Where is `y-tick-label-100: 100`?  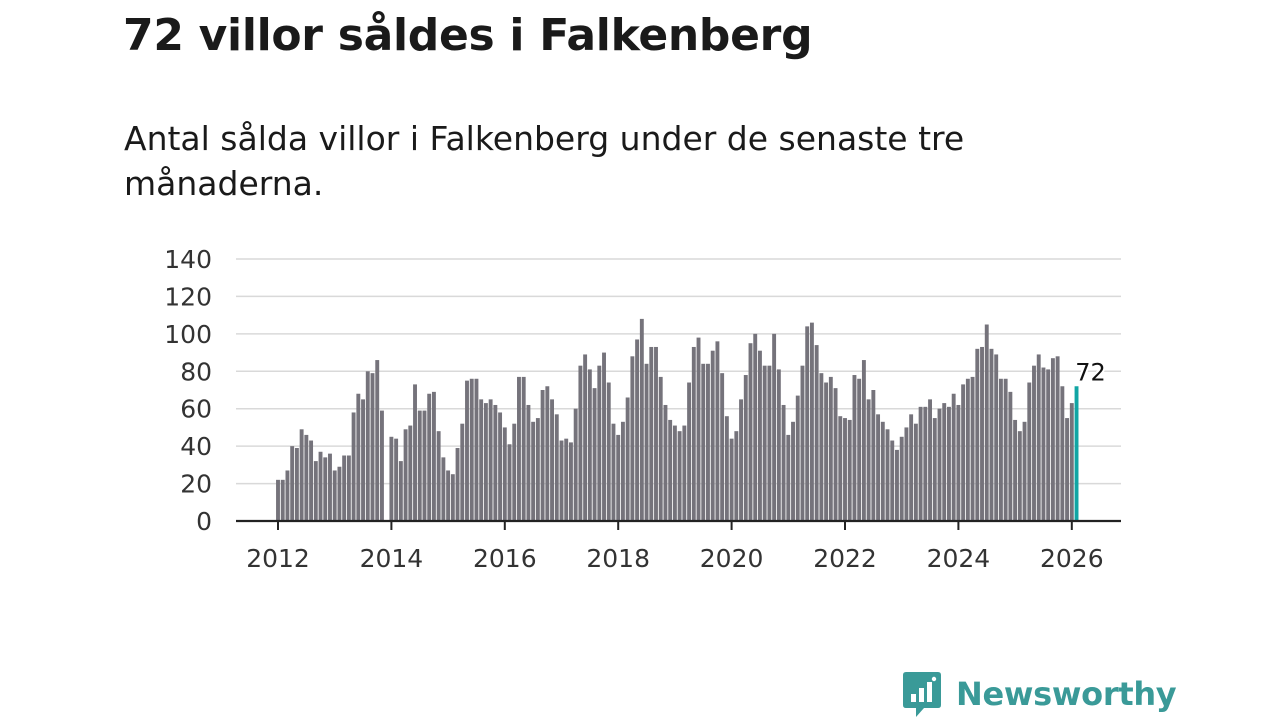 y-tick-label-100: 100 is located at coordinates (188, 334).